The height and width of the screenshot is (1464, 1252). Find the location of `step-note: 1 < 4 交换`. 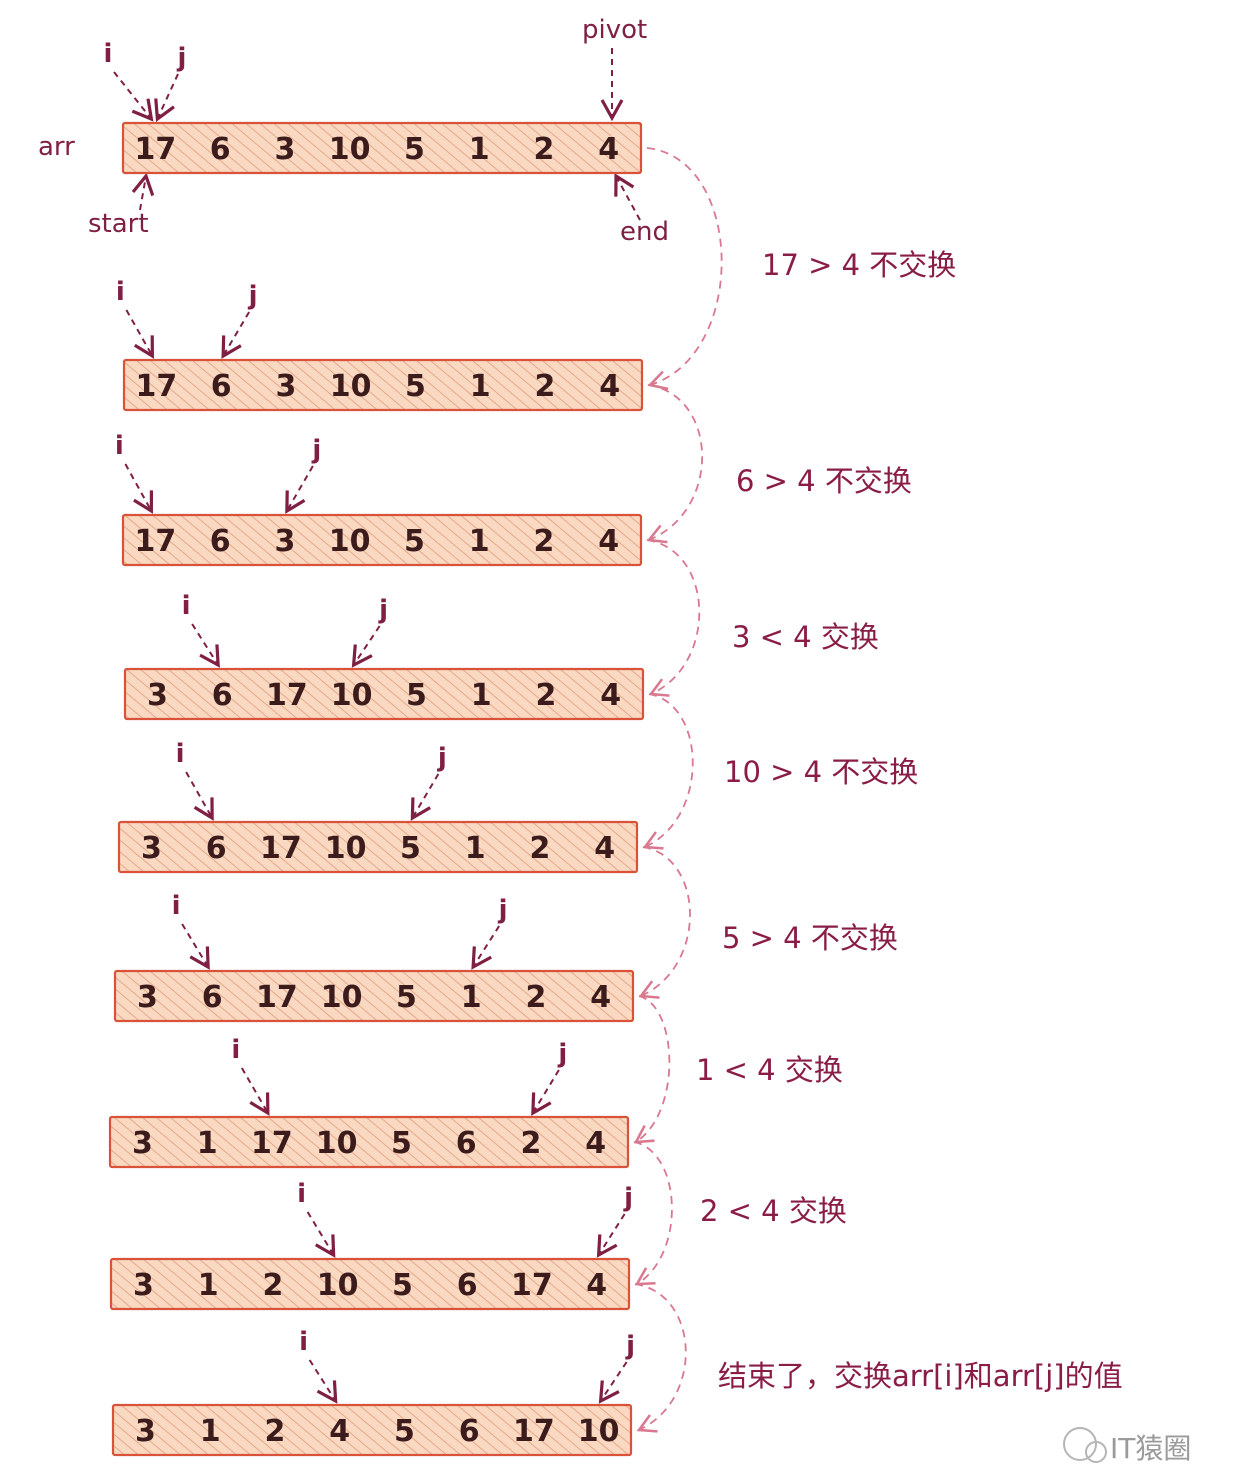

step-note: 1 < 4 交换 is located at coordinates (769, 1070).